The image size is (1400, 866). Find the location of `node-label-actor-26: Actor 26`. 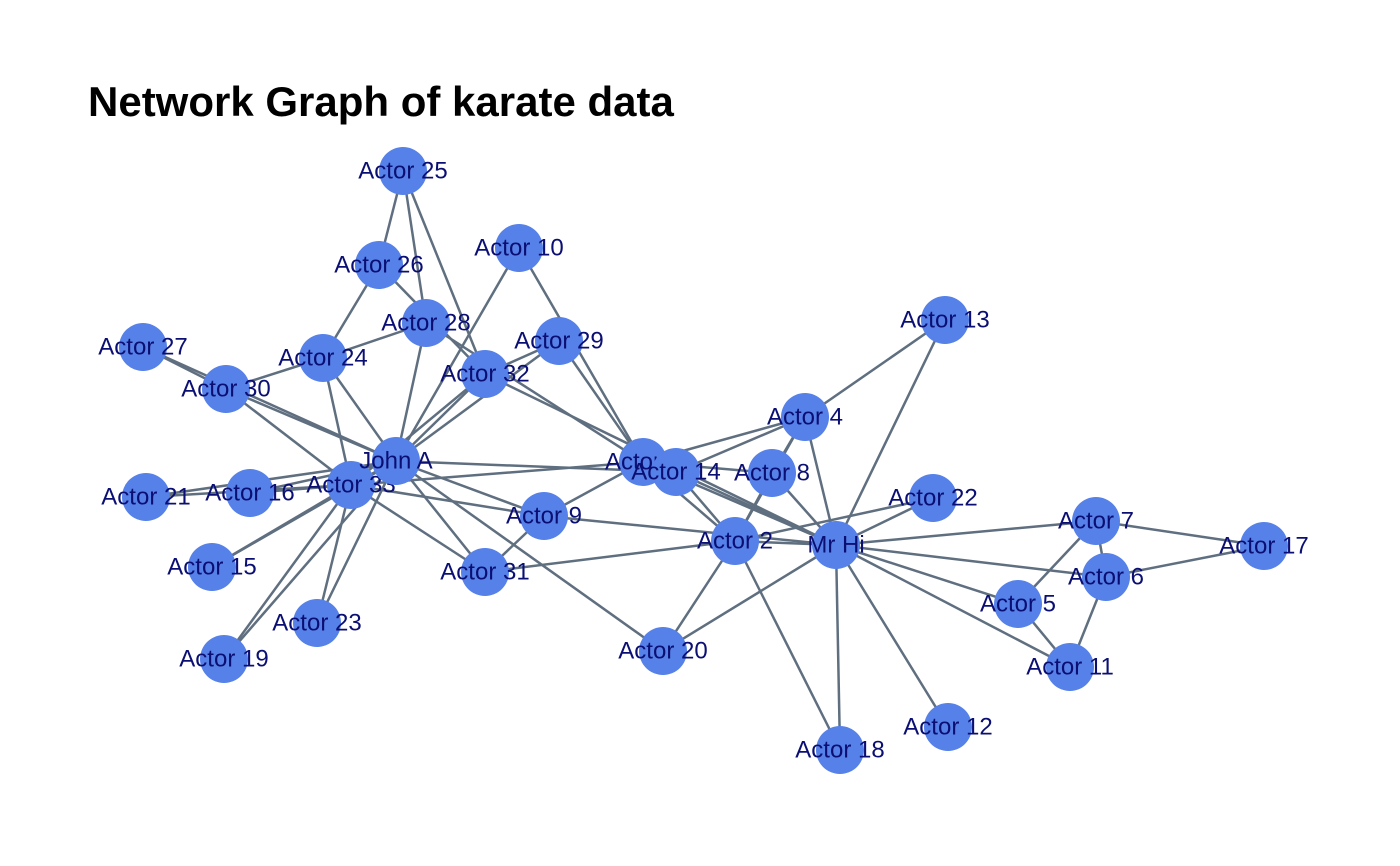

node-label-actor-26: Actor 26 is located at coordinates (378, 264).